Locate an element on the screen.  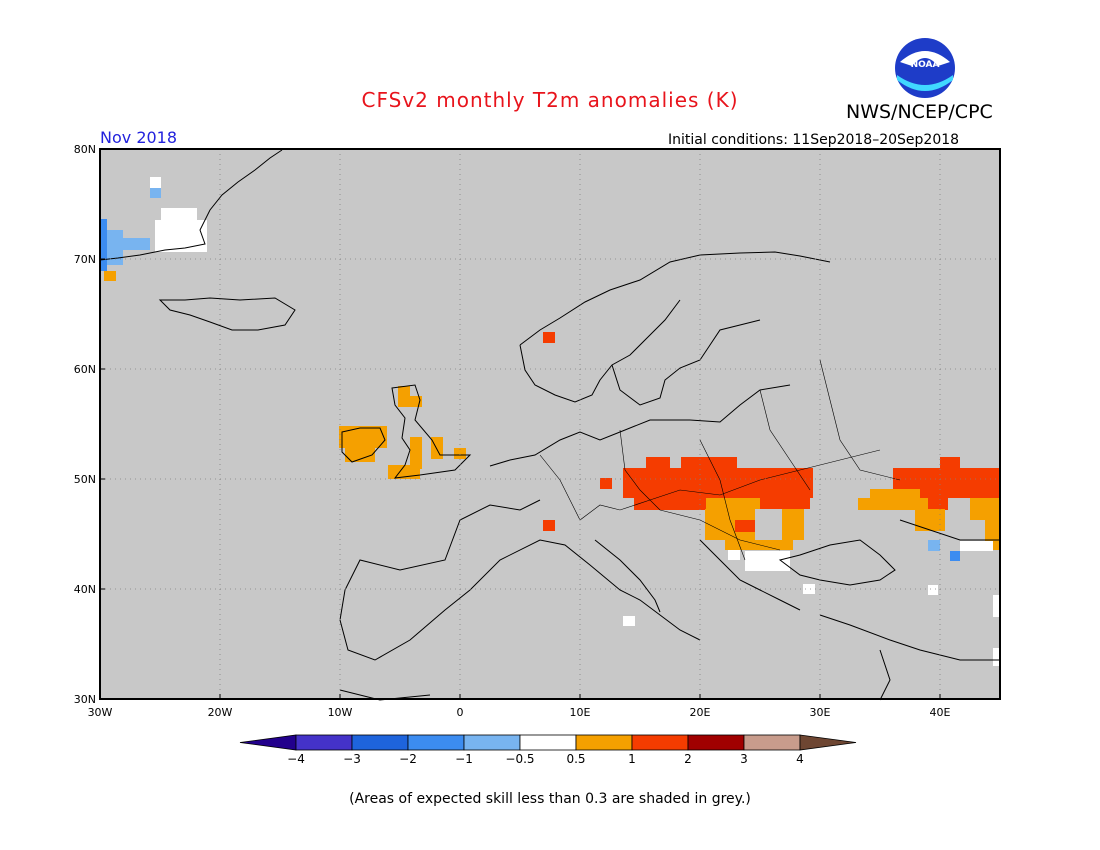
longitude-tick-label: 20W is located at coordinates (220, 712).